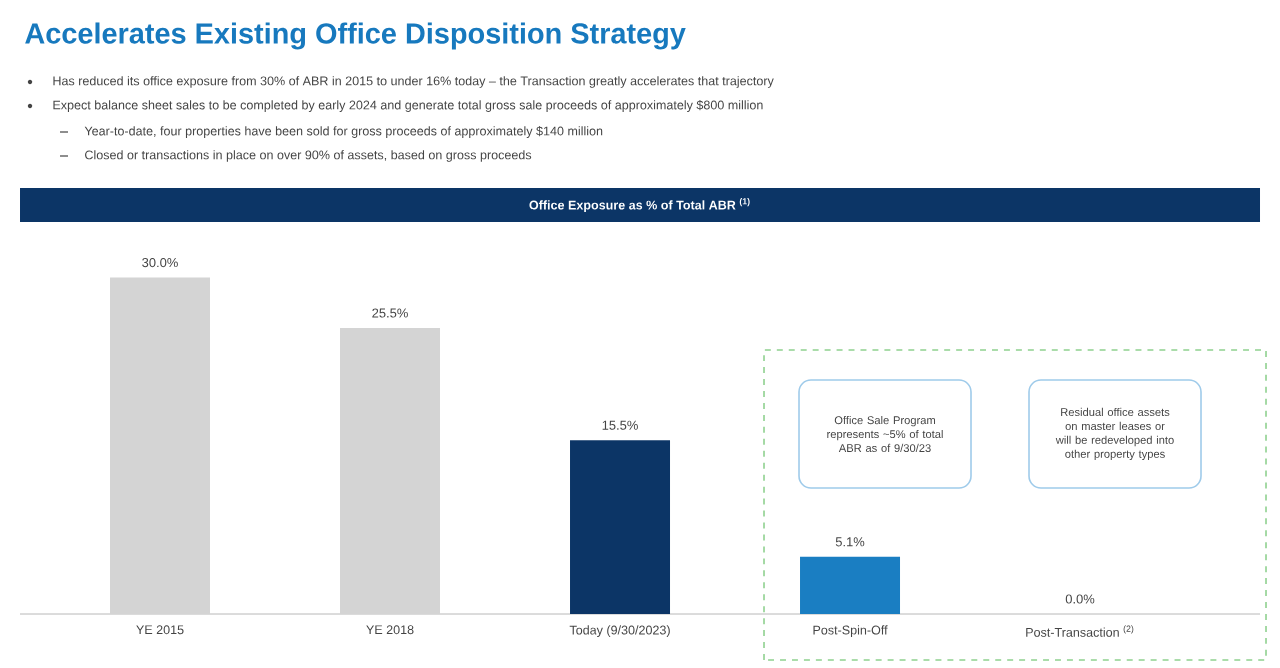 Image resolution: width=1280 pixels, height=668 pixels. Describe the element at coordinates (355, 36) in the screenshot. I see `chart-title: Accelerates Existing Office Disposition Strategy` at that location.